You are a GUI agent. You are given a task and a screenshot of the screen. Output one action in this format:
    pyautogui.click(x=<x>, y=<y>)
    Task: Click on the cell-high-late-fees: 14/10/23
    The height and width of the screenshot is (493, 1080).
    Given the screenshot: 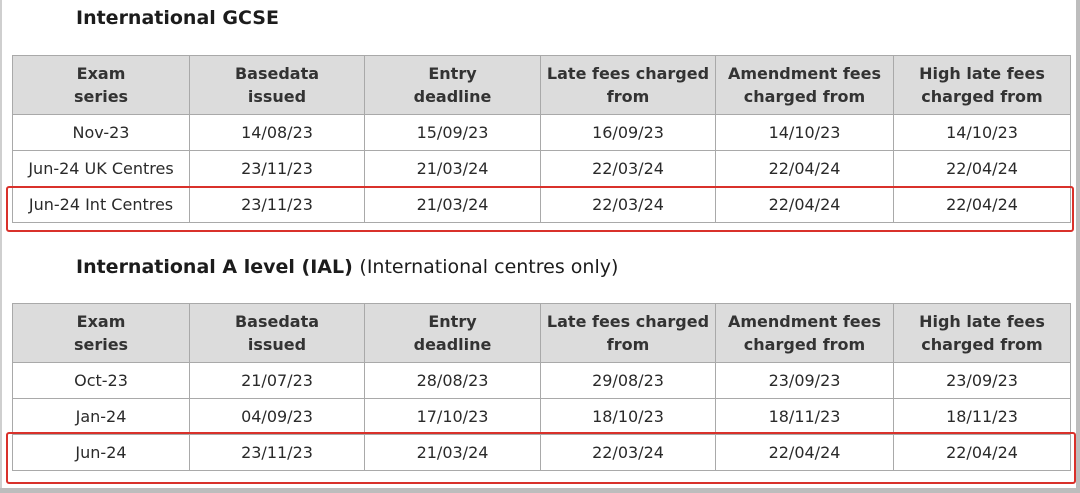 What is the action you would take?
    pyautogui.click(x=982, y=132)
    